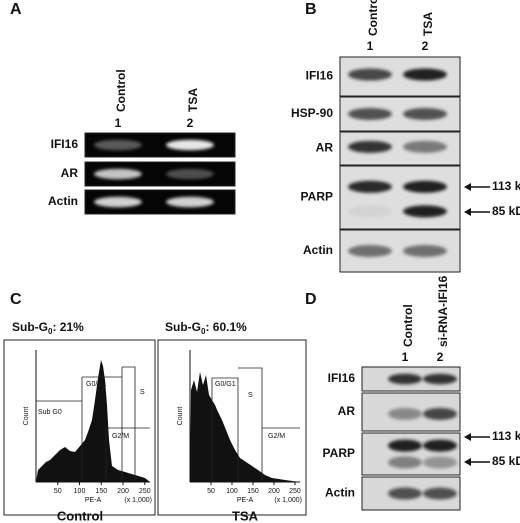  What do you see at coordinates (443, 311) in the screenshot?
I see `column-label: si-RNA-IFI16` at bounding box center [443, 311].